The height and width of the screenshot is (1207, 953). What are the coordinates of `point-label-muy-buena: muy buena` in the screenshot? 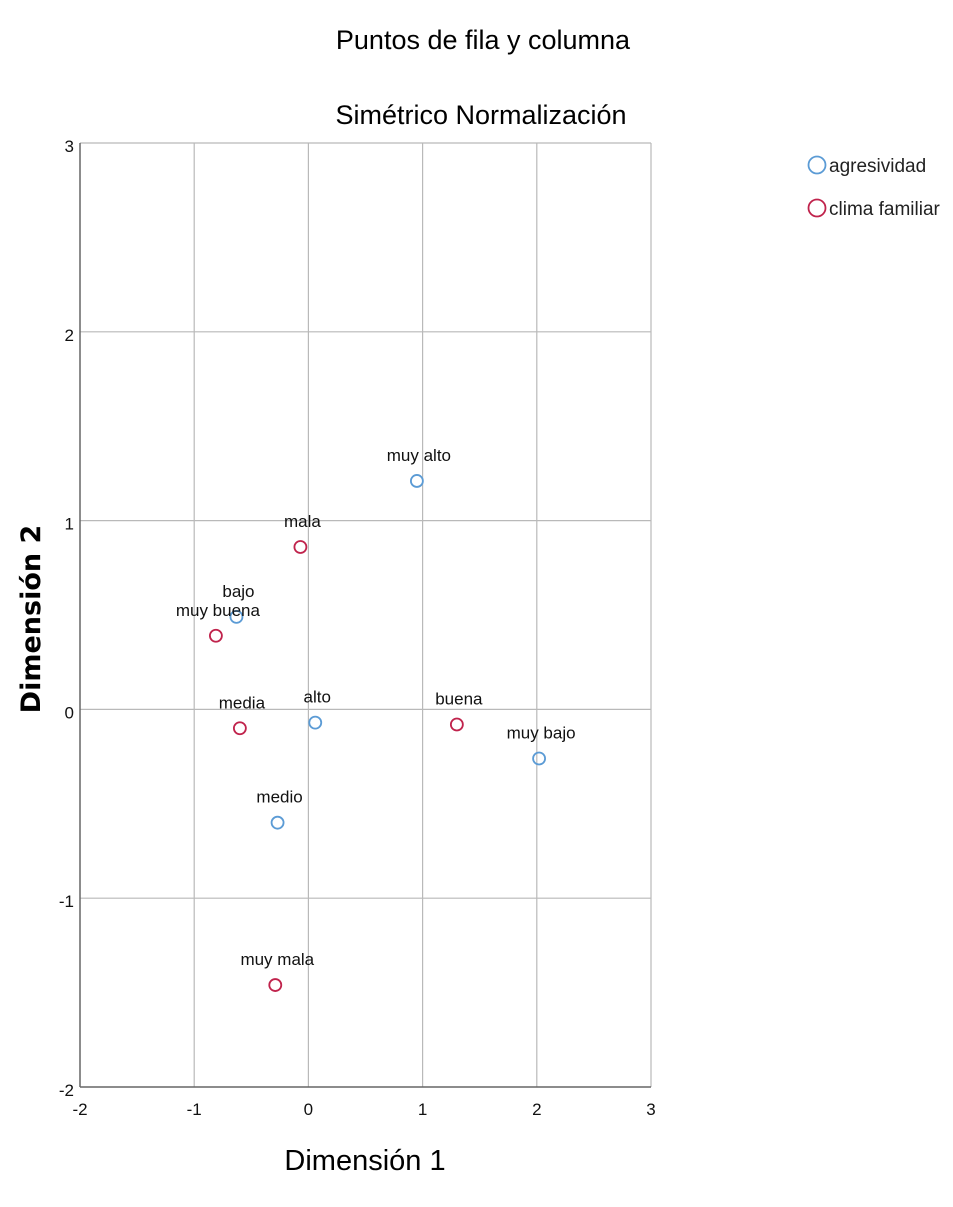 It's located at (218, 610).